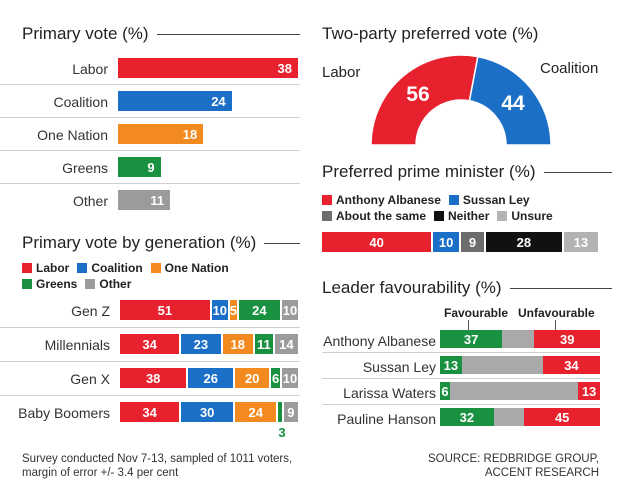  I want to click on fav-col-favourable: Favourable, so click(476, 313).